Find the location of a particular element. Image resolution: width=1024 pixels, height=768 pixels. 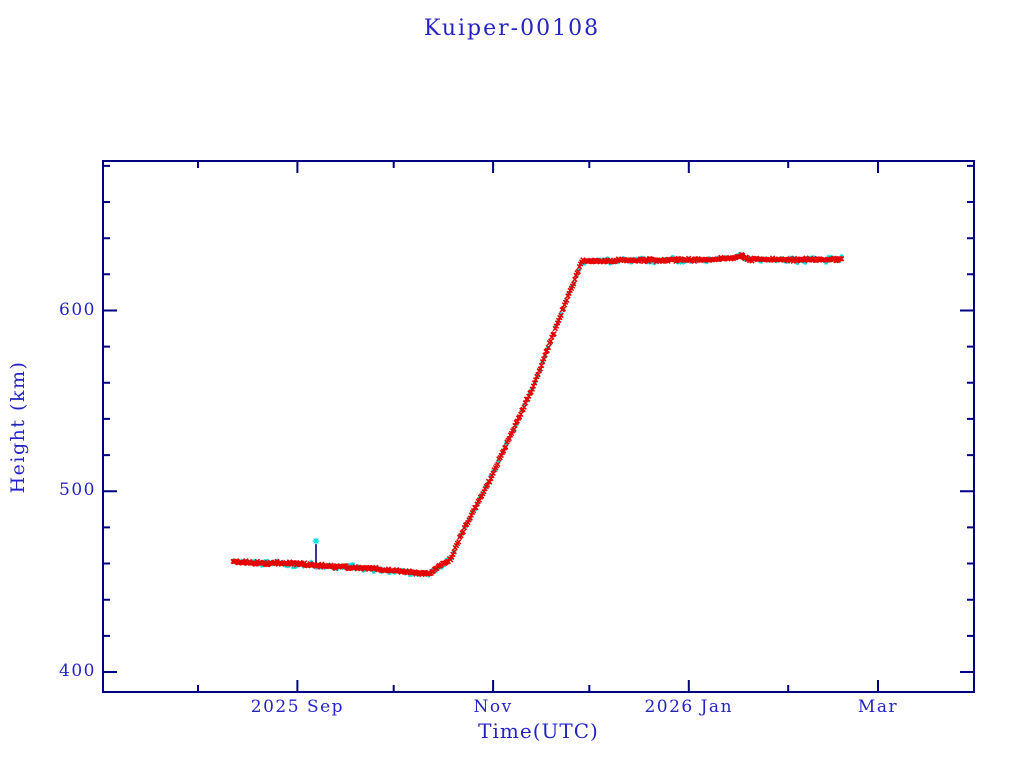

y-tick-label: 500 is located at coordinates (77, 490).